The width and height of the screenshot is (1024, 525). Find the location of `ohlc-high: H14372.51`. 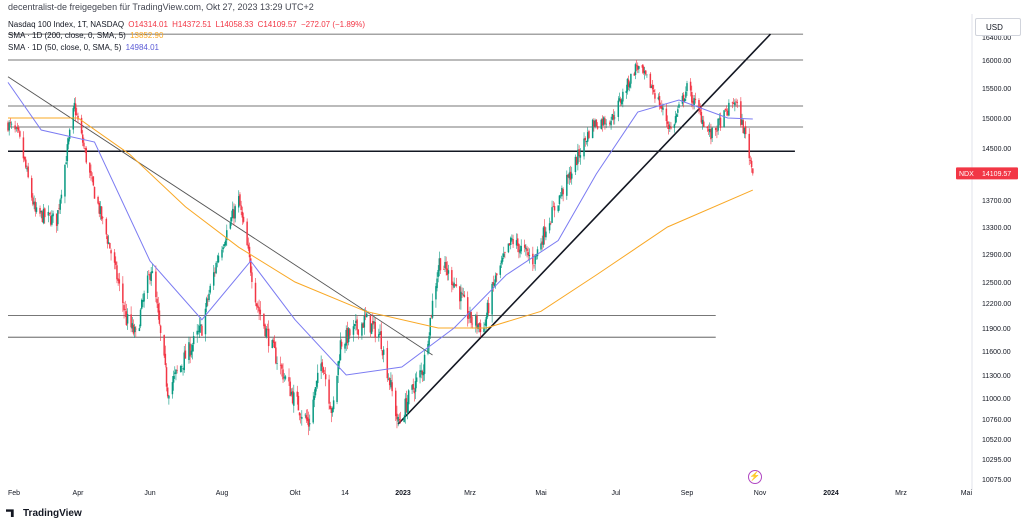

ohlc-high: H14372.51 is located at coordinates (192, 24).